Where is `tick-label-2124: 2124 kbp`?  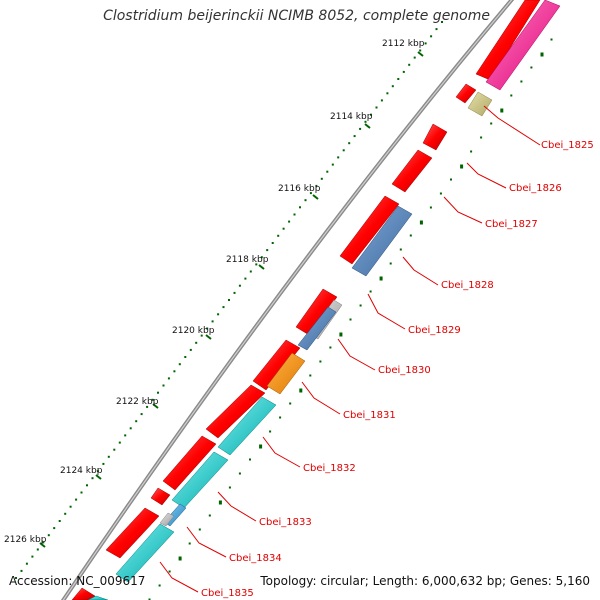
tick-label-2124: 2124 kbp is located at coordinates (81, 471).